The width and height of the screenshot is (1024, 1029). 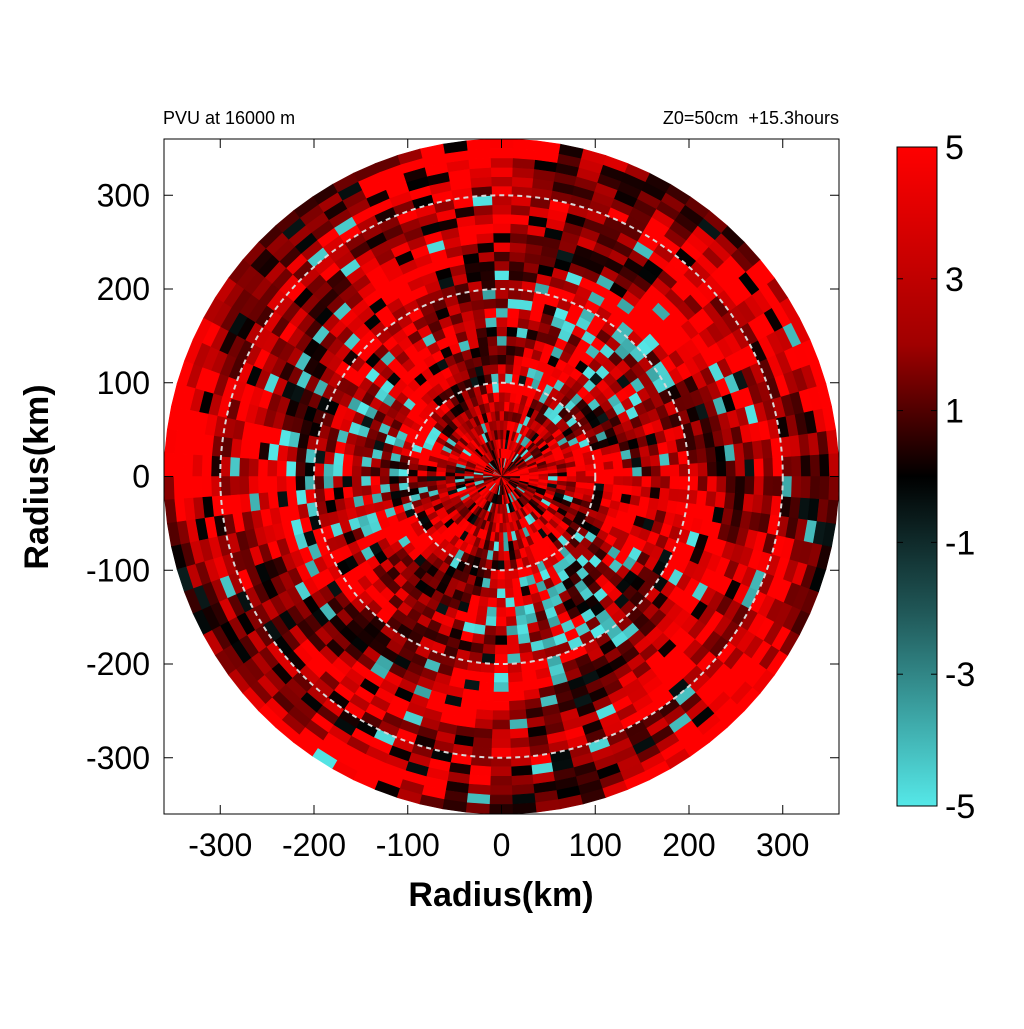 I want to click on colorbar: 5 3 1 -1 -3 -5, so click(x=935, y=477).